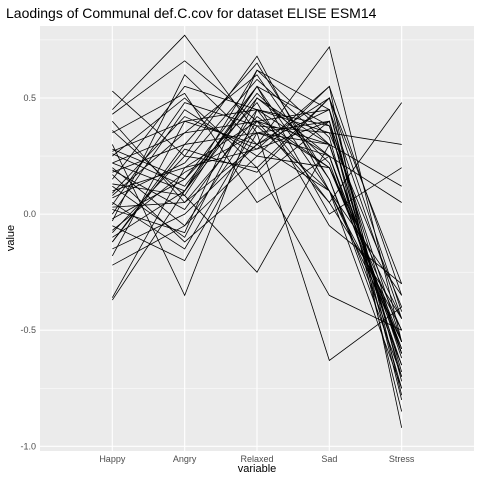  What do you see at coordinates (11, 238) in the screenshot?
I see `y-axis-title: value` at bounding box center [11, 238].